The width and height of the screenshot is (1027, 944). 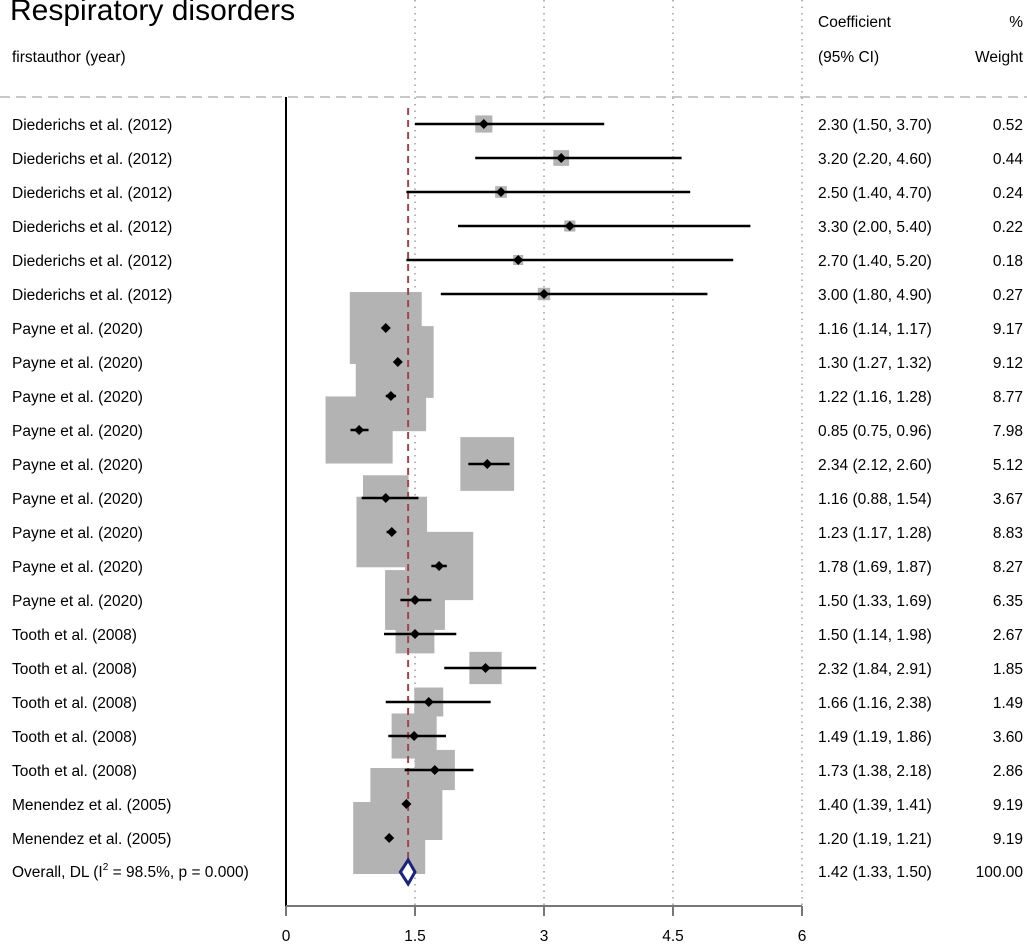 I want to click on ci-text: 3.20 (2.20, 4.60), so click(x=875, y=159).